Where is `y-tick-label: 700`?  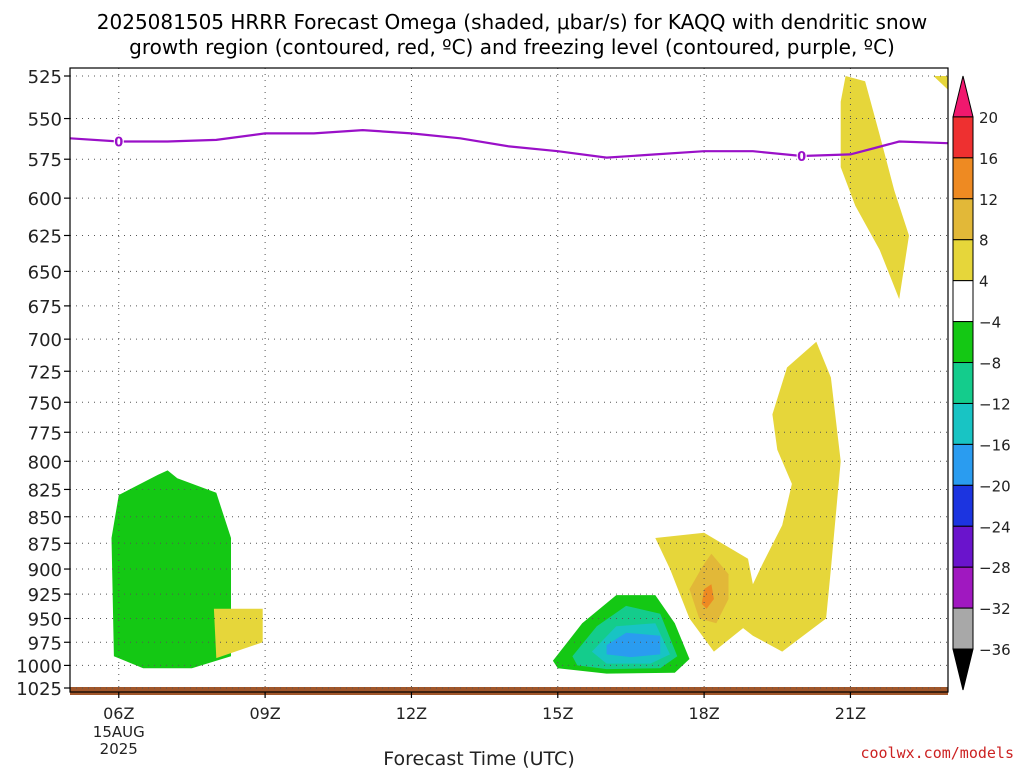 y-tick-label: 700 is located at coordinates (45, 340).